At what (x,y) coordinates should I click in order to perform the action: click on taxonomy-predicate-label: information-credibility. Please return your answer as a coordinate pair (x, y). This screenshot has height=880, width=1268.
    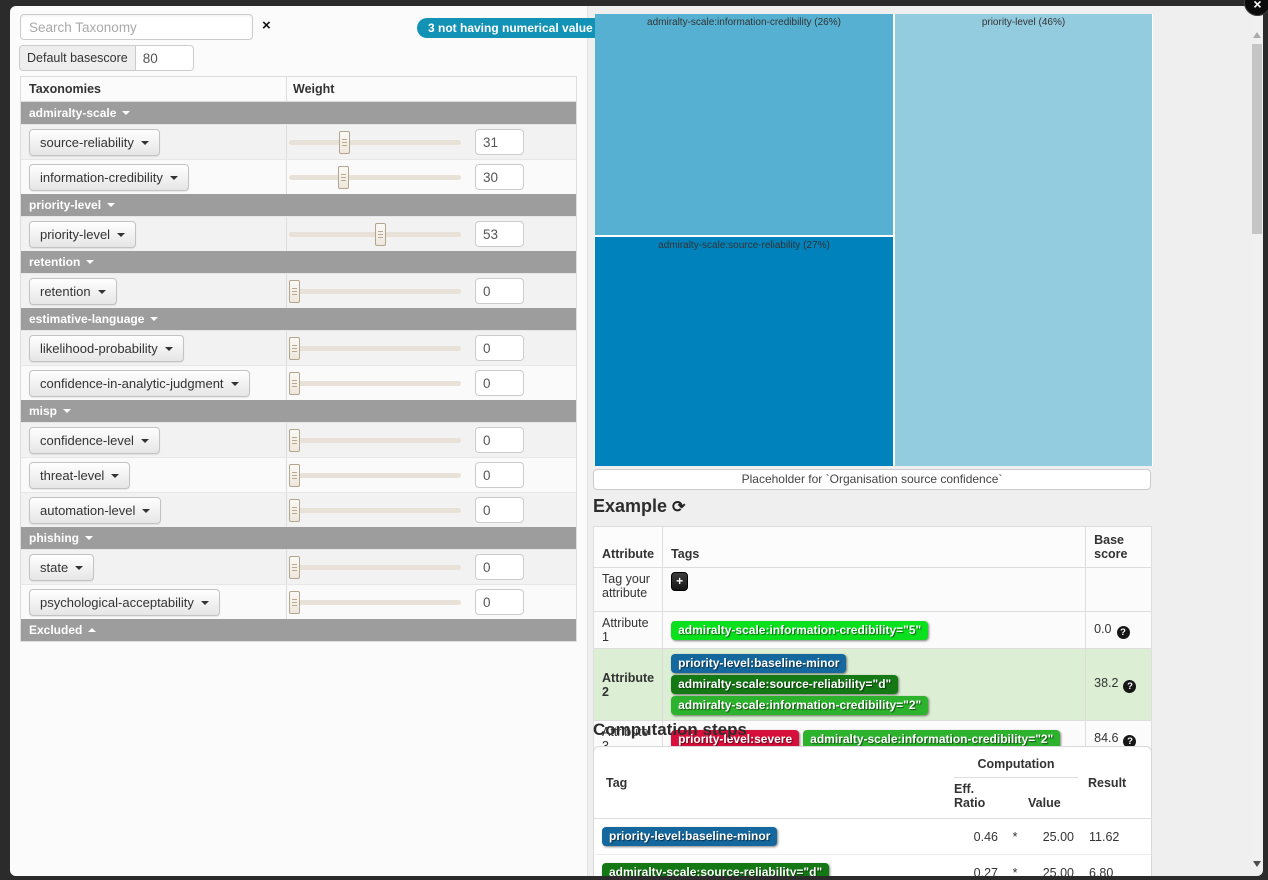
    Looking at the image, I should click on (101, 177).